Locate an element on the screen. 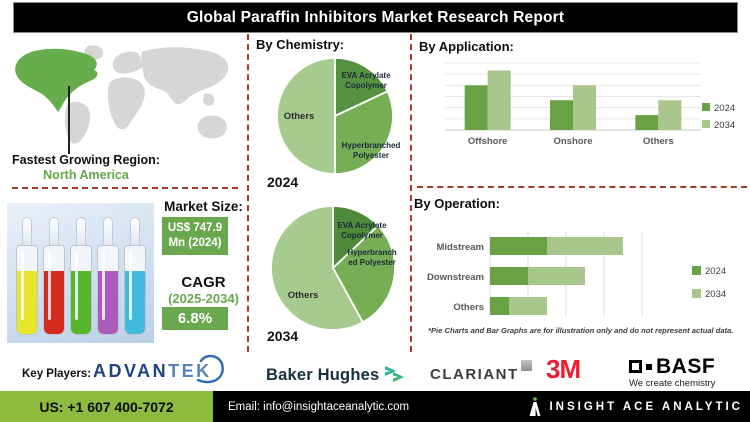 The image size is (750, 422). fastest-region-value: North America is located at coordinates (86, 175).